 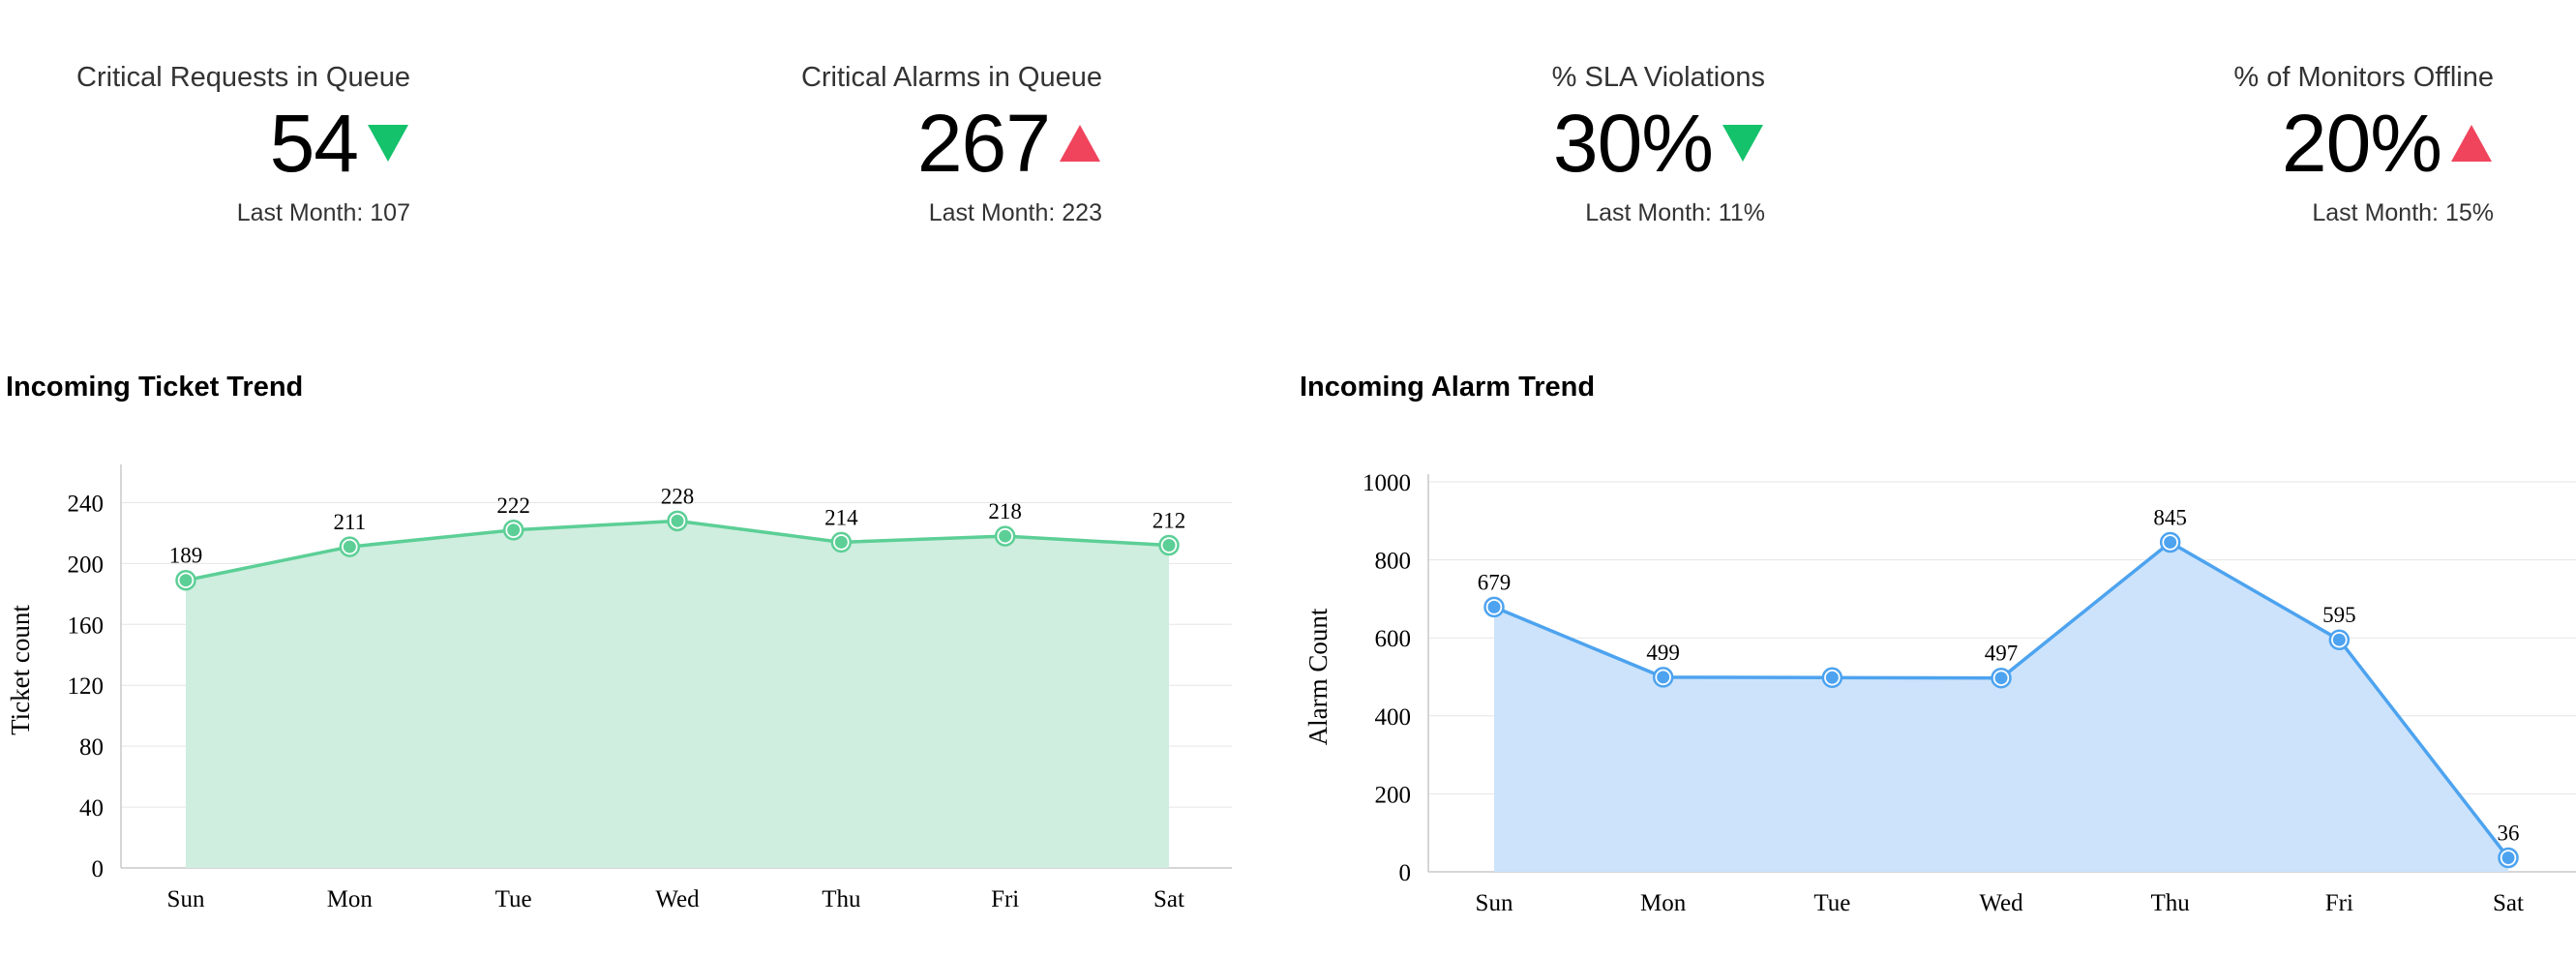 What do you see at coordinates (2403, 213) in the screenshot?
I see `kpi-last-month: Last Month: 15%` at bounding box center [2403, 213].